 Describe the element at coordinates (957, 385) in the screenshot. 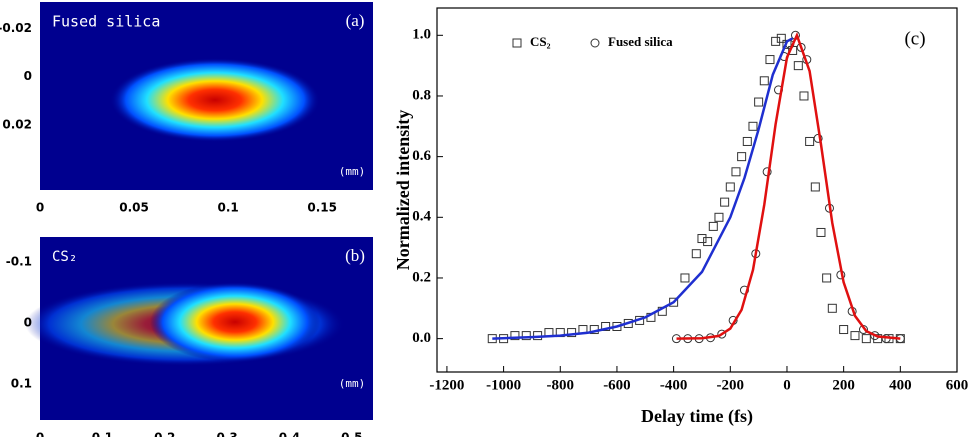

I see `x-tick-label: 600` at that location.